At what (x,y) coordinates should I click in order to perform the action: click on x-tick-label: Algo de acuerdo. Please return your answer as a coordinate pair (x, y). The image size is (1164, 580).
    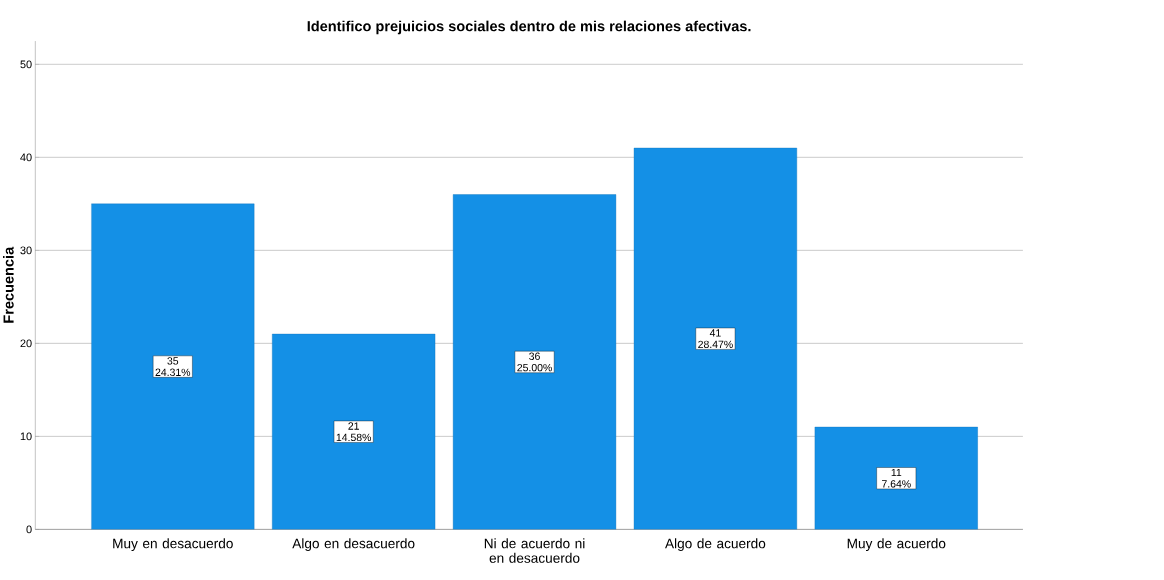
    Looking at the image, I should click on (715, 545).